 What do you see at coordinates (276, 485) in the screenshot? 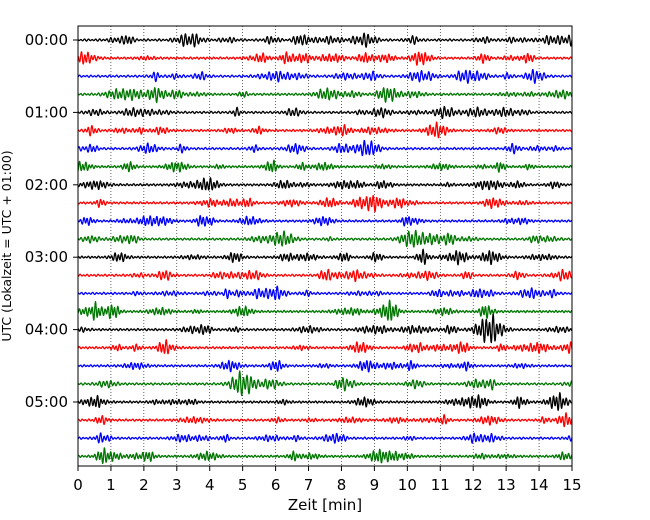
I see `x-tick-label-6: 6` at bounding box center [276, 485].